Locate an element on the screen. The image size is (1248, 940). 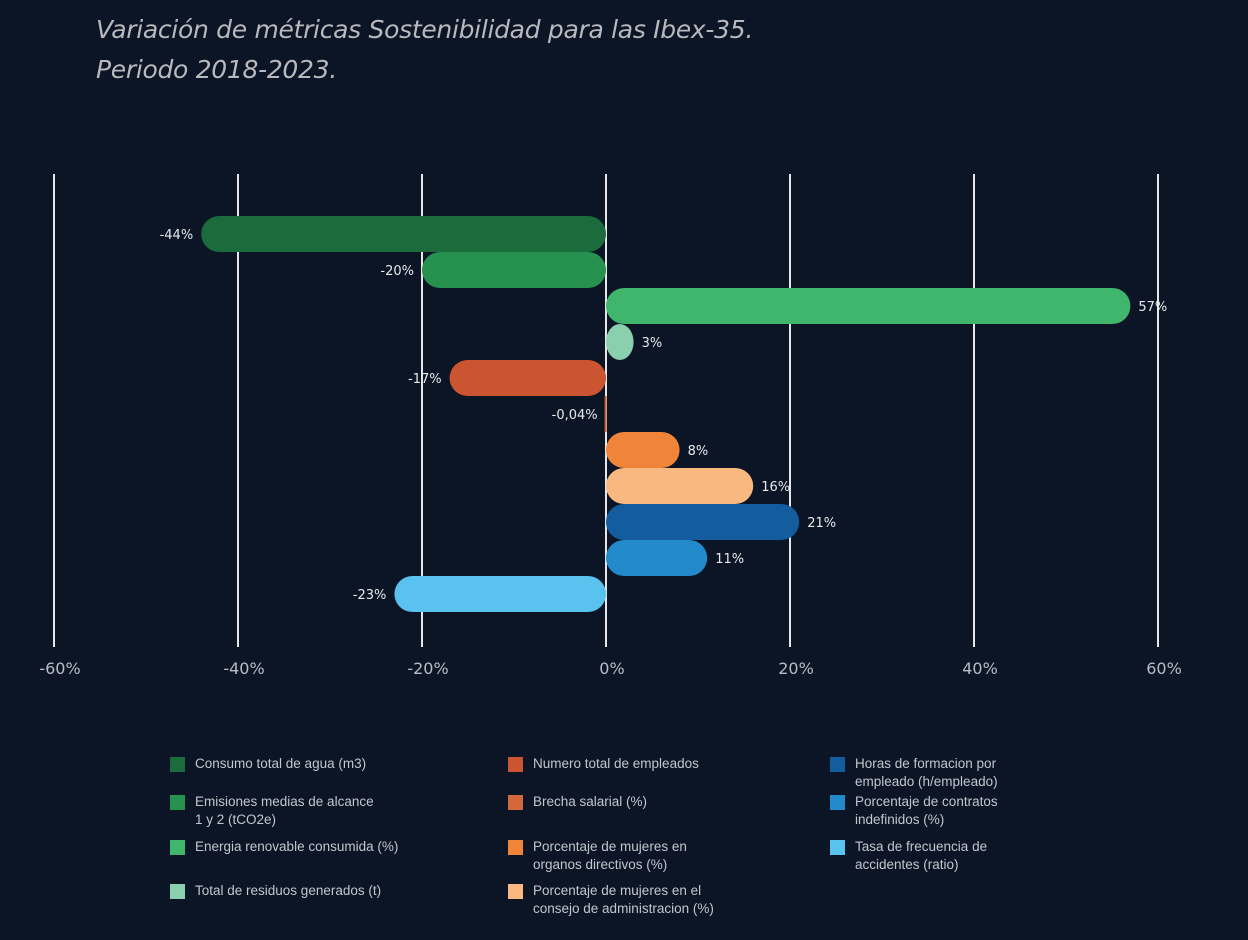
x-tick-label: 0% is located at coordinates (611, 668).